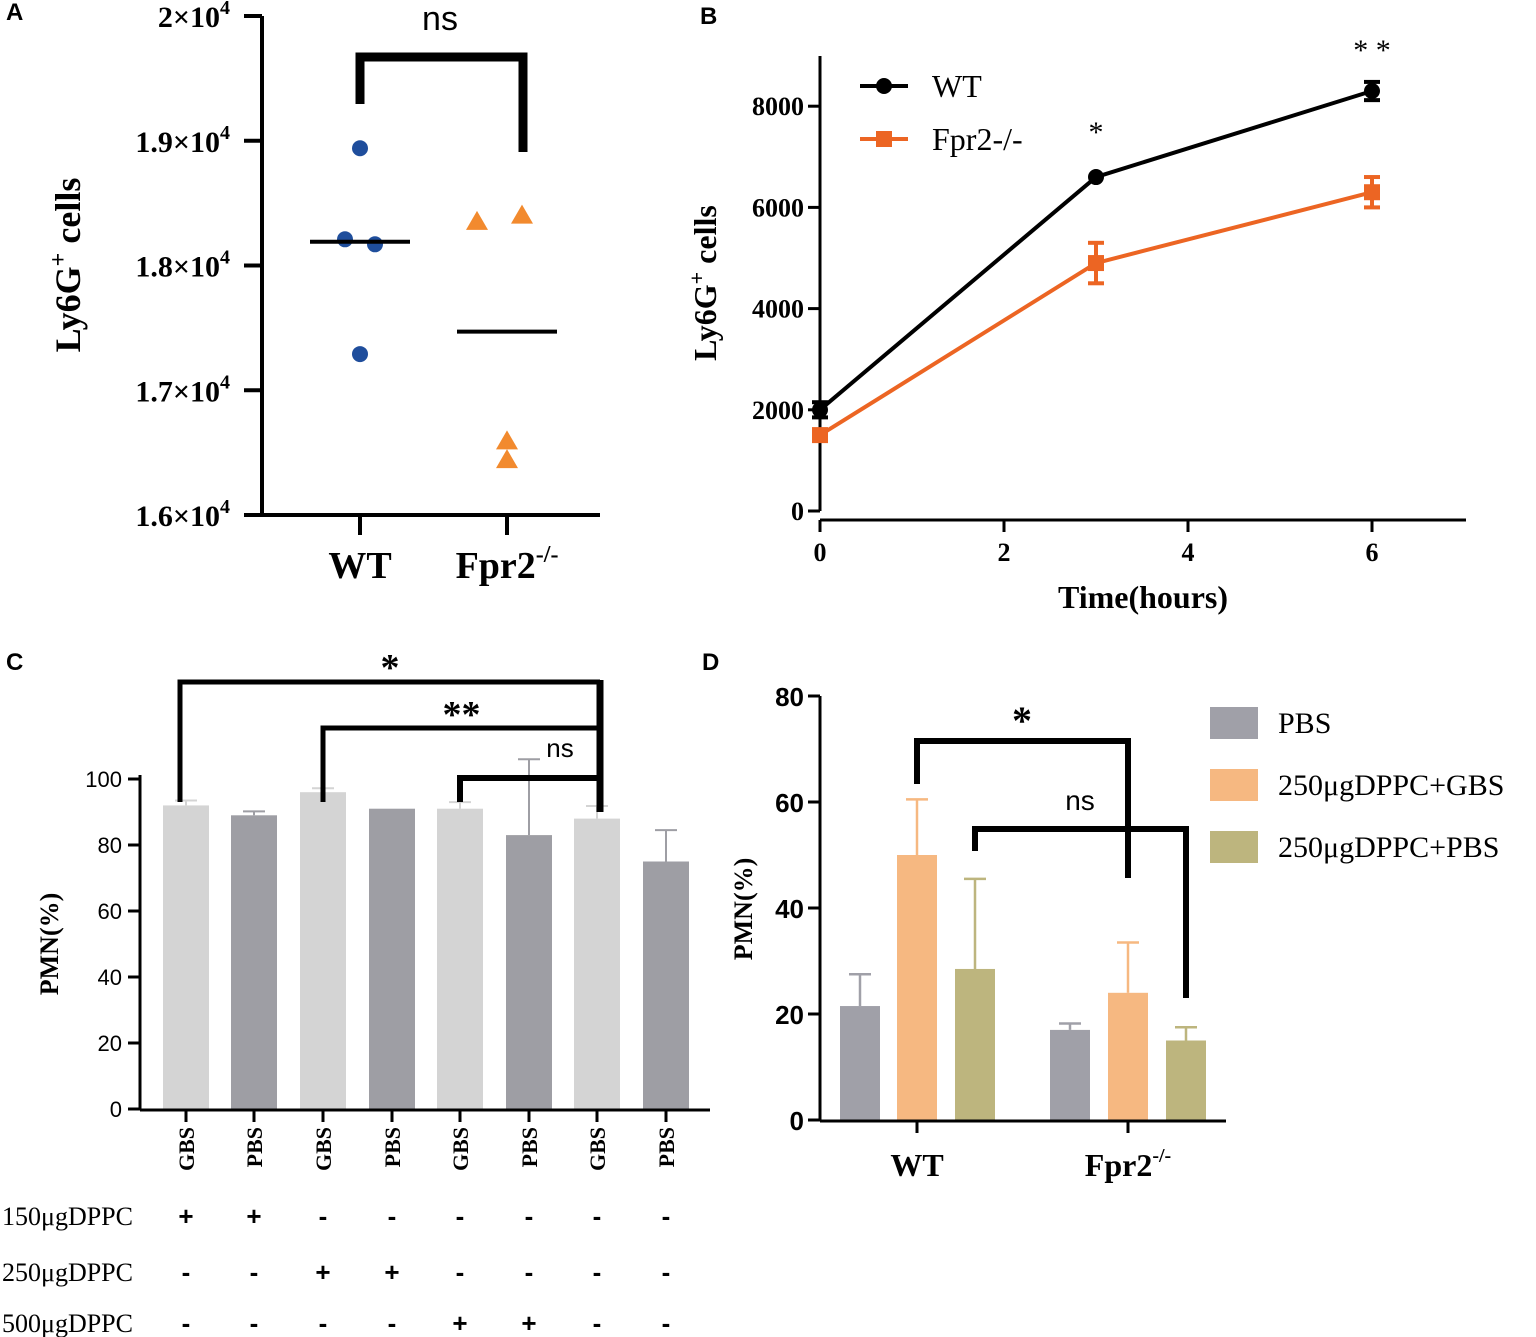  I want to click on panel-c-ytick-label: 60, so click(110, 911).